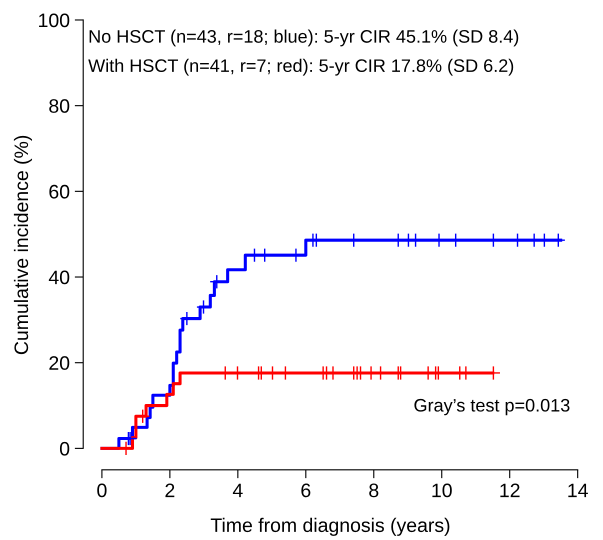 The width and height of the screenshot is (603, 540). I want to click on annotation: No HSCT (n=43, r=18; blue): 5-yr CIR 45.1% (SD 8.4), so click(304, 38).